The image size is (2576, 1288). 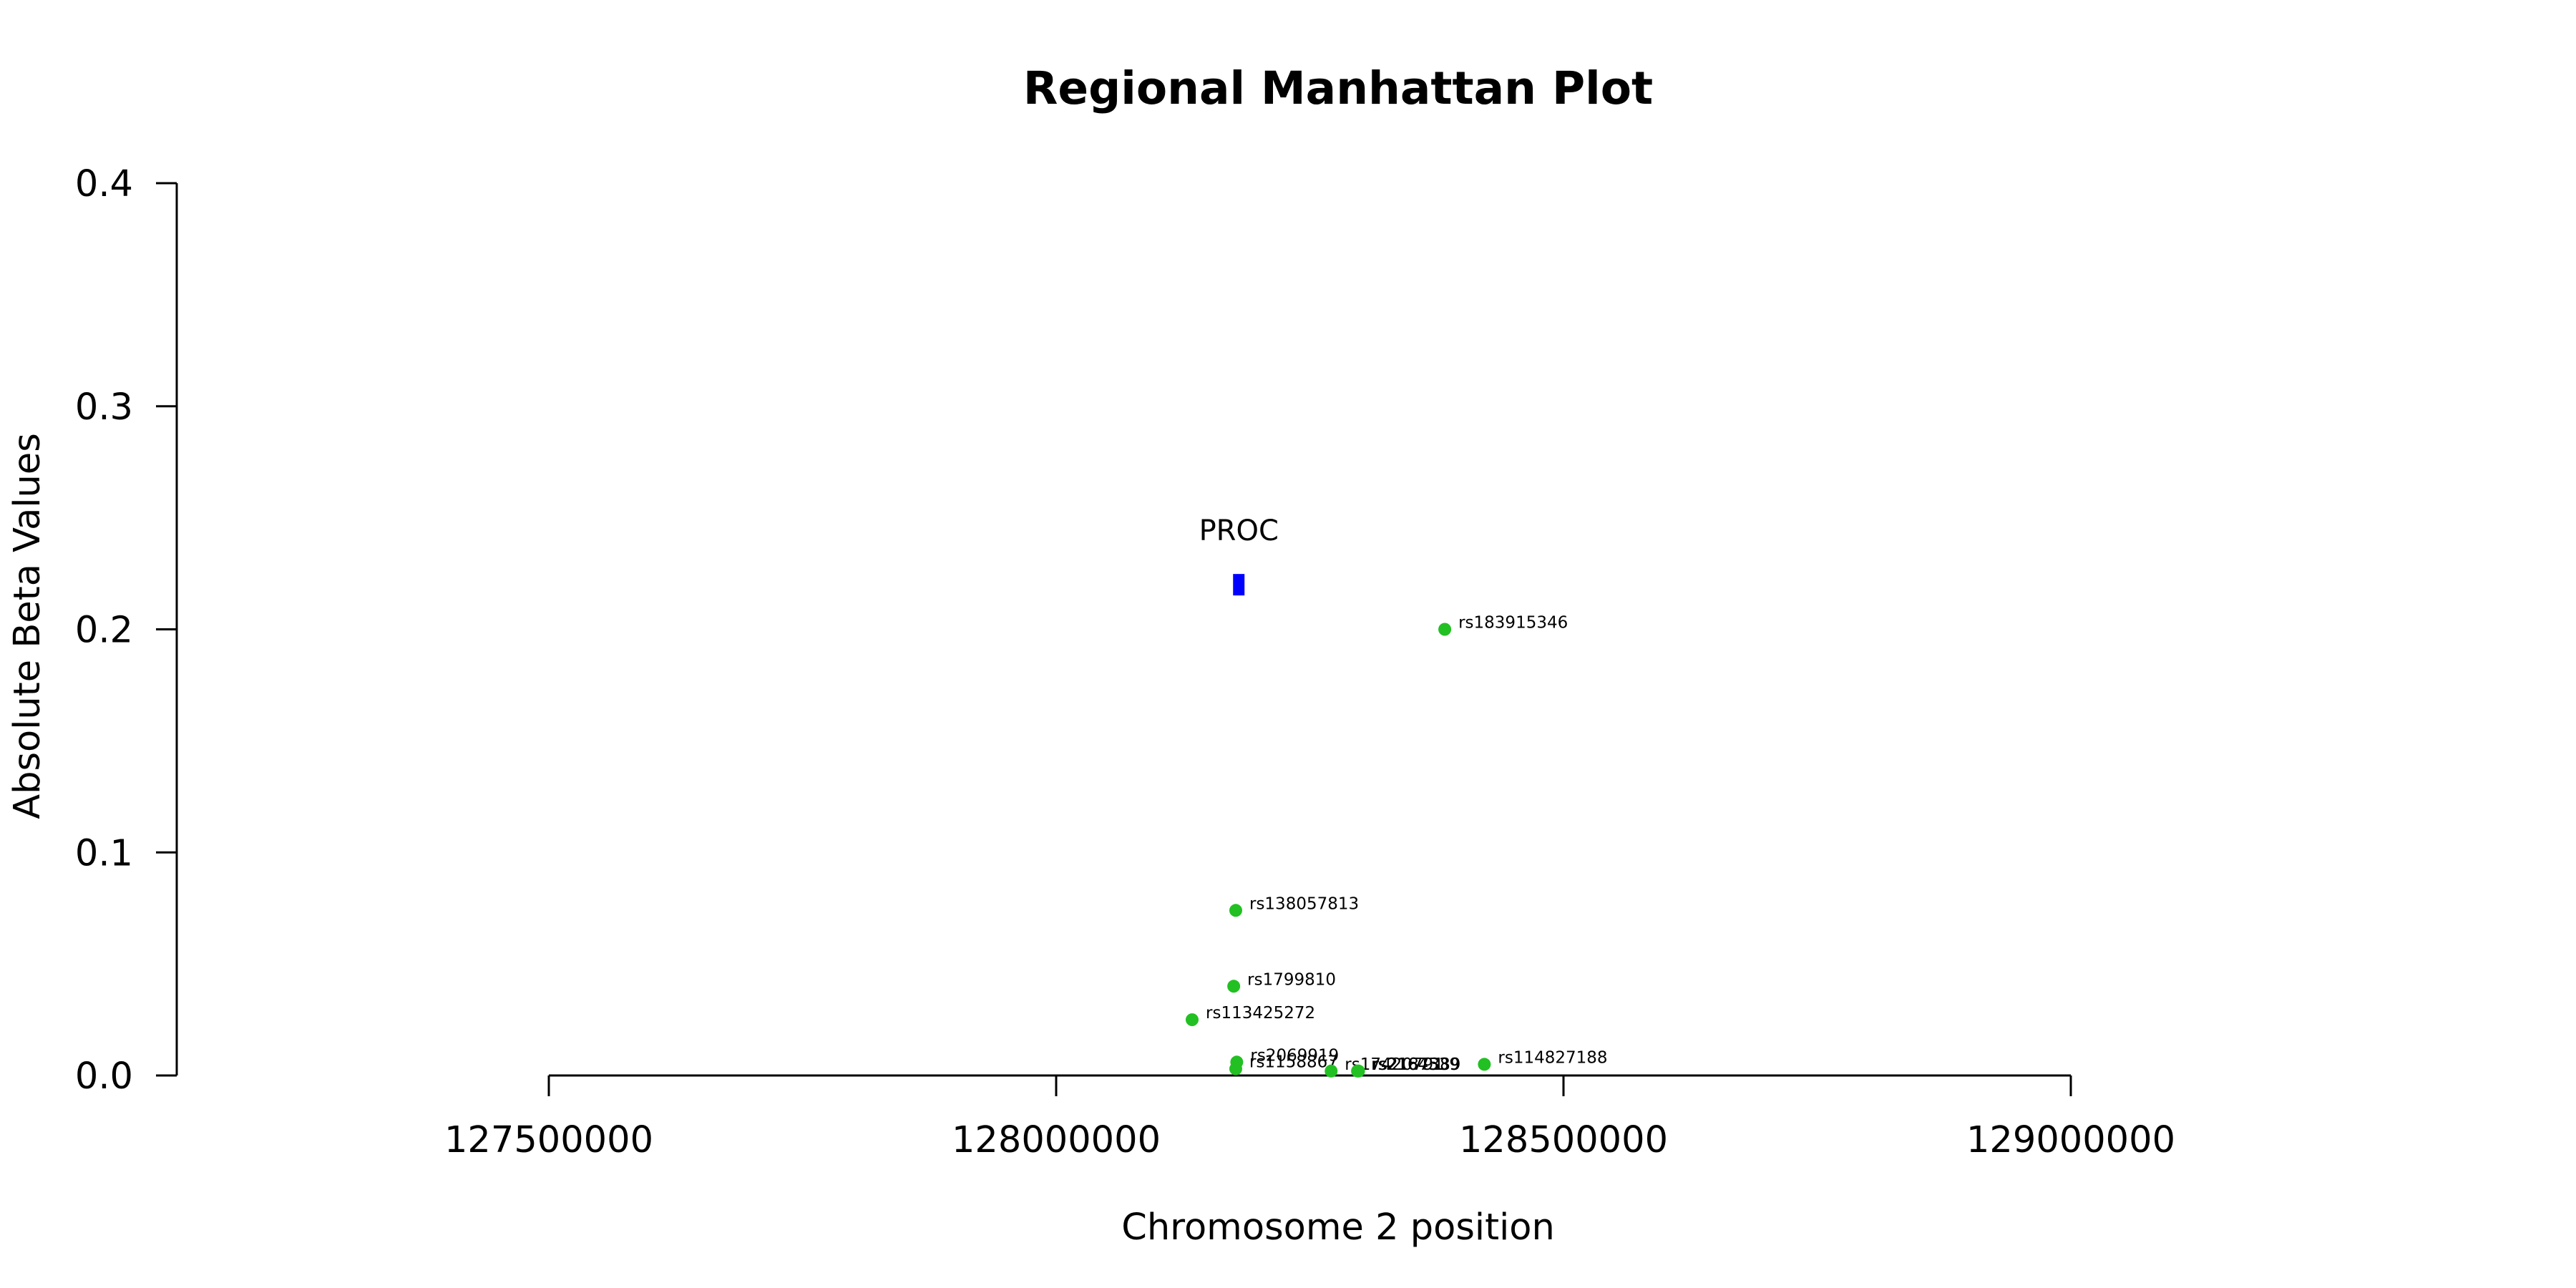 What do you see at coordinates (548, 1140) in the screenshot?
I see `x-tick-label: 127500000` at bounding box center [548, 1140].